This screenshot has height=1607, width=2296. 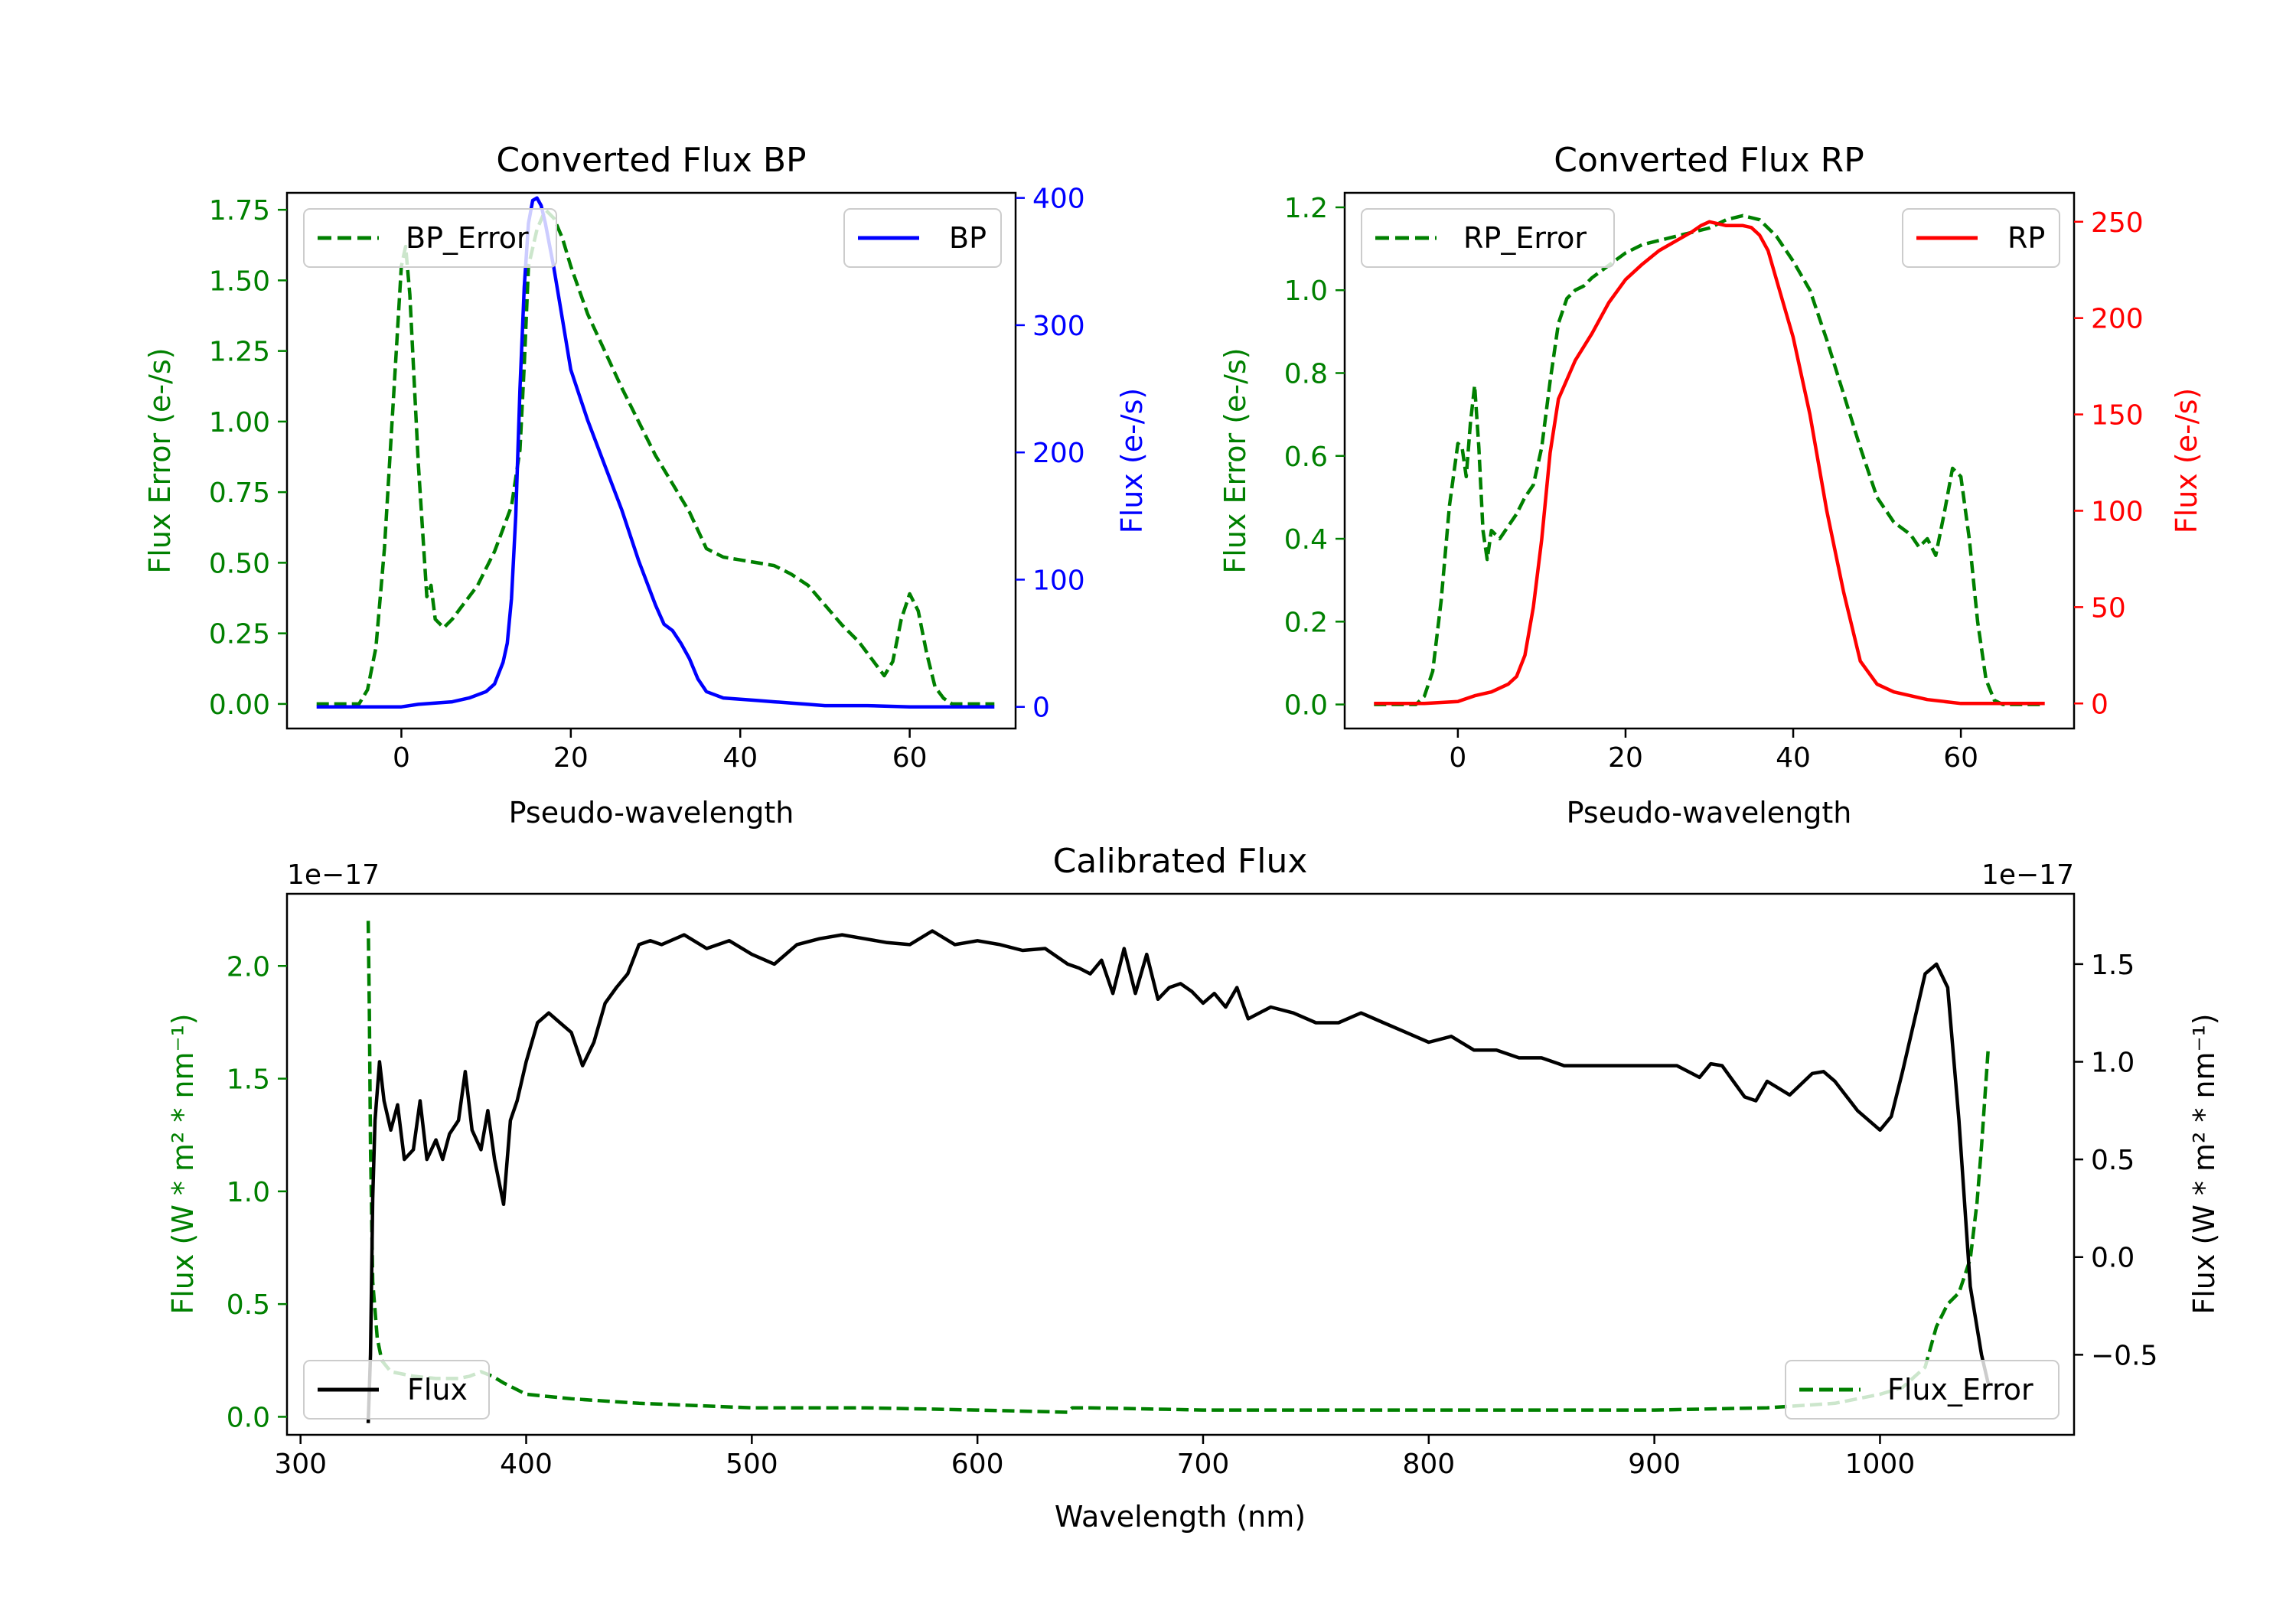 I want to click on calibrated-legend-left-label: Flux, so click(x=437, y=1390).